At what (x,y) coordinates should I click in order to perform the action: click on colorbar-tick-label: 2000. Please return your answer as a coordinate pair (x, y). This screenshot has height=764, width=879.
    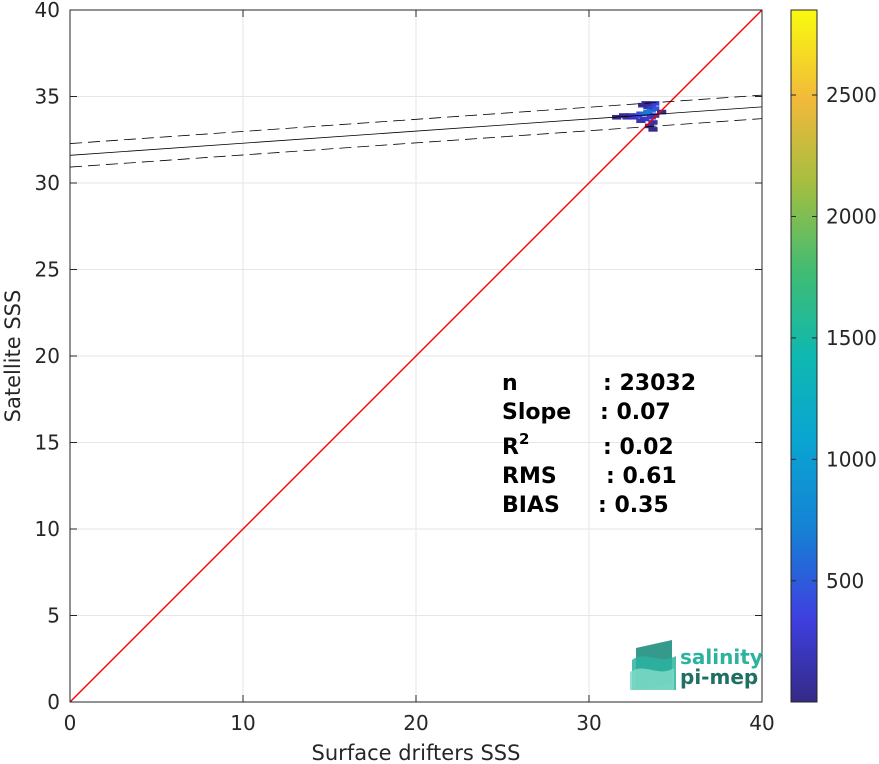
    Looking at the image, I should click on (851, 216).